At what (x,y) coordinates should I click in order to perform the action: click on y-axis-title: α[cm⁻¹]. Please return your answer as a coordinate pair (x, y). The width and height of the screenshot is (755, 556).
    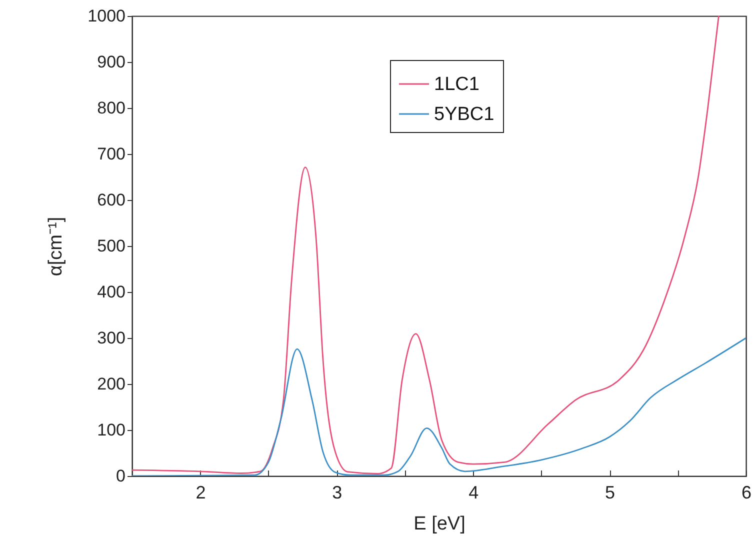
    Looking at the image, I should click on (56, 246).